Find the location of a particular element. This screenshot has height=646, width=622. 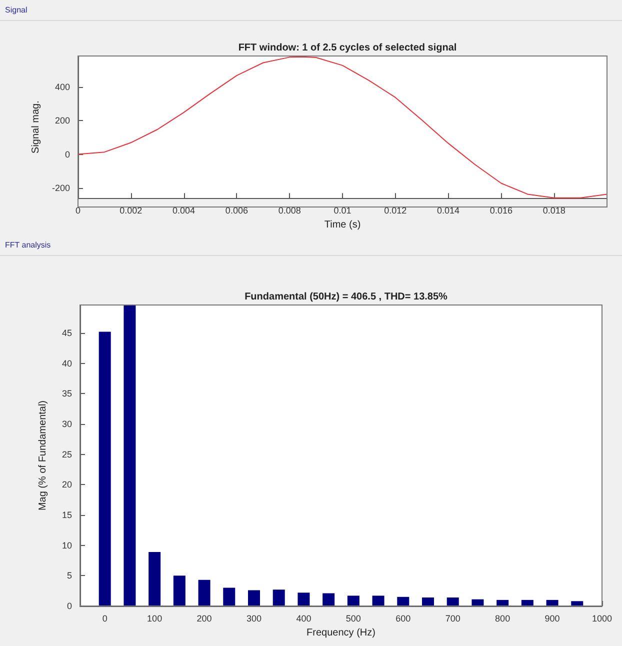

chart-title: FFT window: 1 of 2.5 cycles of selected signal is located at coordinates (347, 48).